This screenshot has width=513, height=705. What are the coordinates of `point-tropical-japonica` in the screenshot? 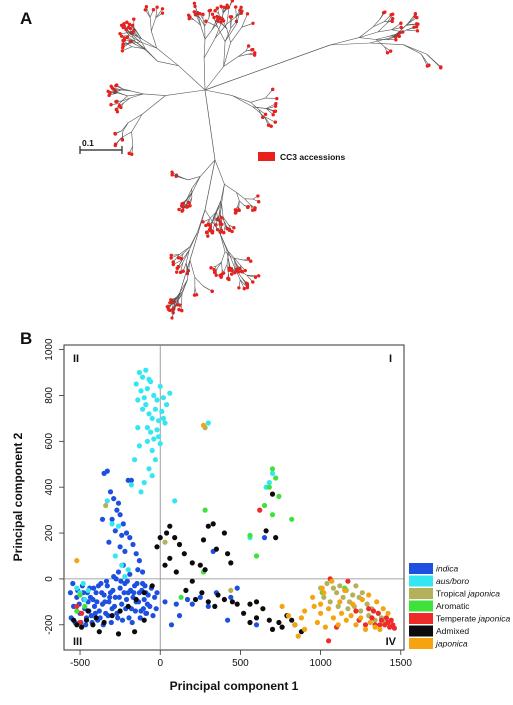 It's located at (338, 606).